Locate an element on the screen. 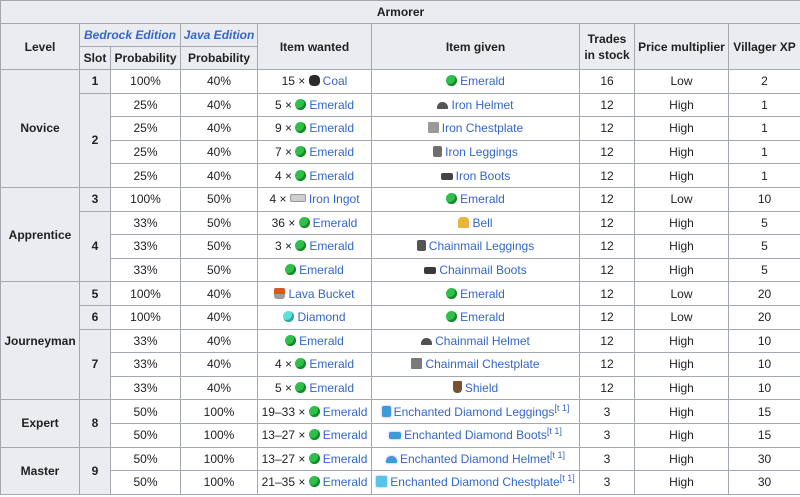 The height and width of the screenshot is (497, 800). level-header: Level is located at coordinates (40, 46).